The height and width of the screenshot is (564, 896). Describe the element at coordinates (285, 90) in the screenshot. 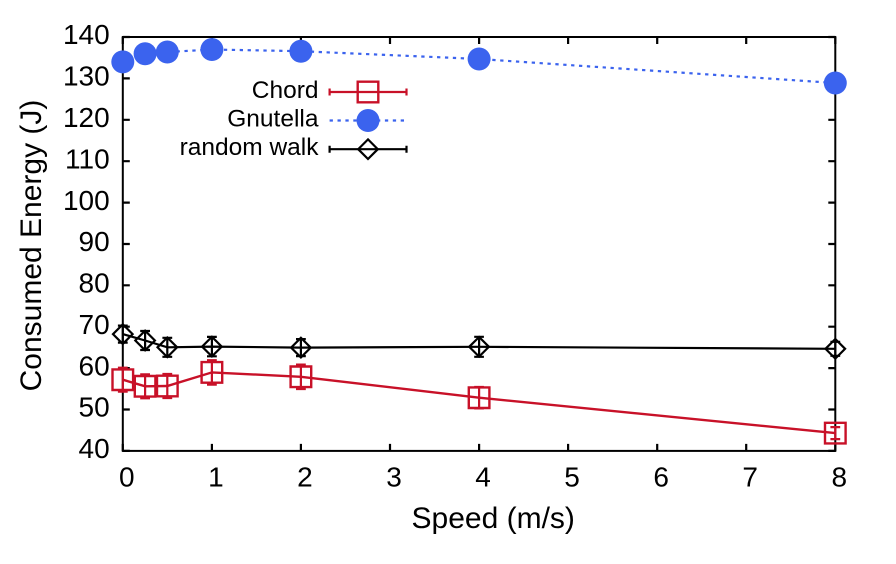

I see `svg-text: Chord` at that location.